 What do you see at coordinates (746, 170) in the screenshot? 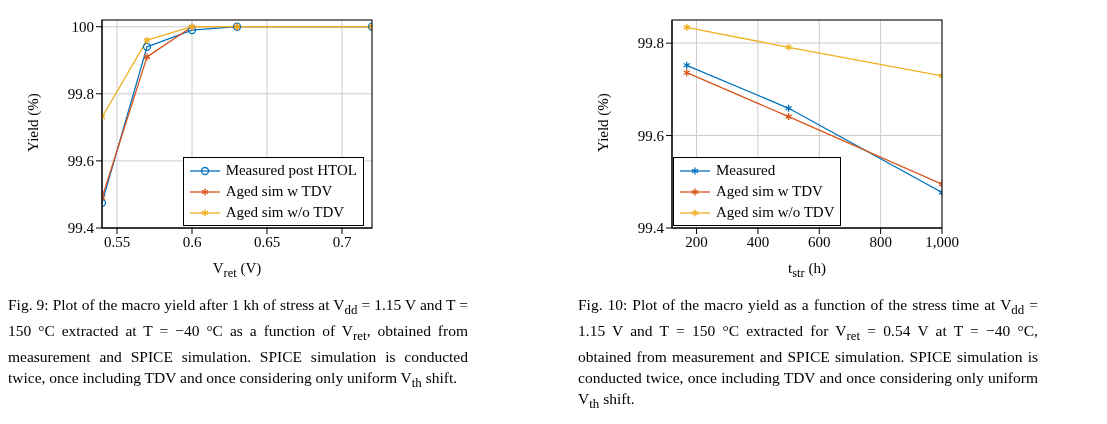
I see `legend-label: Measured` at bounding box center [746, 170].